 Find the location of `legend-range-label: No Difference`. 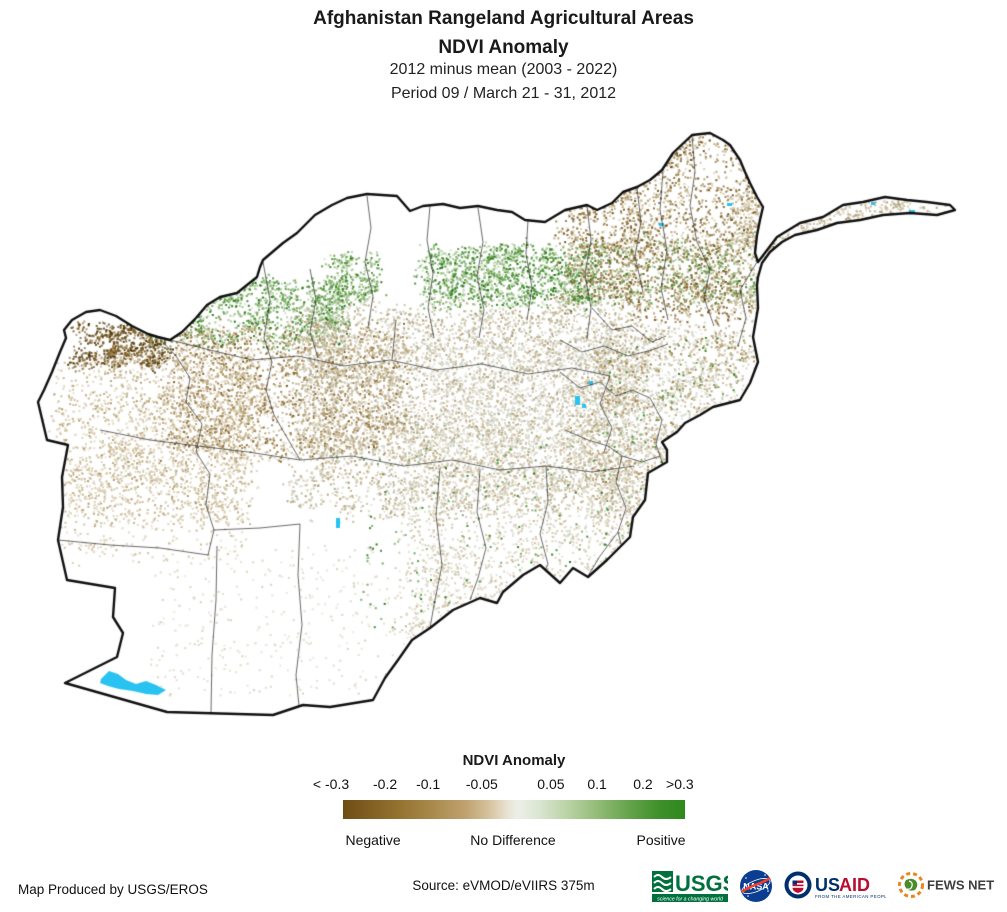

legend-range-label: No Difference is located at coordinates (513, 840).